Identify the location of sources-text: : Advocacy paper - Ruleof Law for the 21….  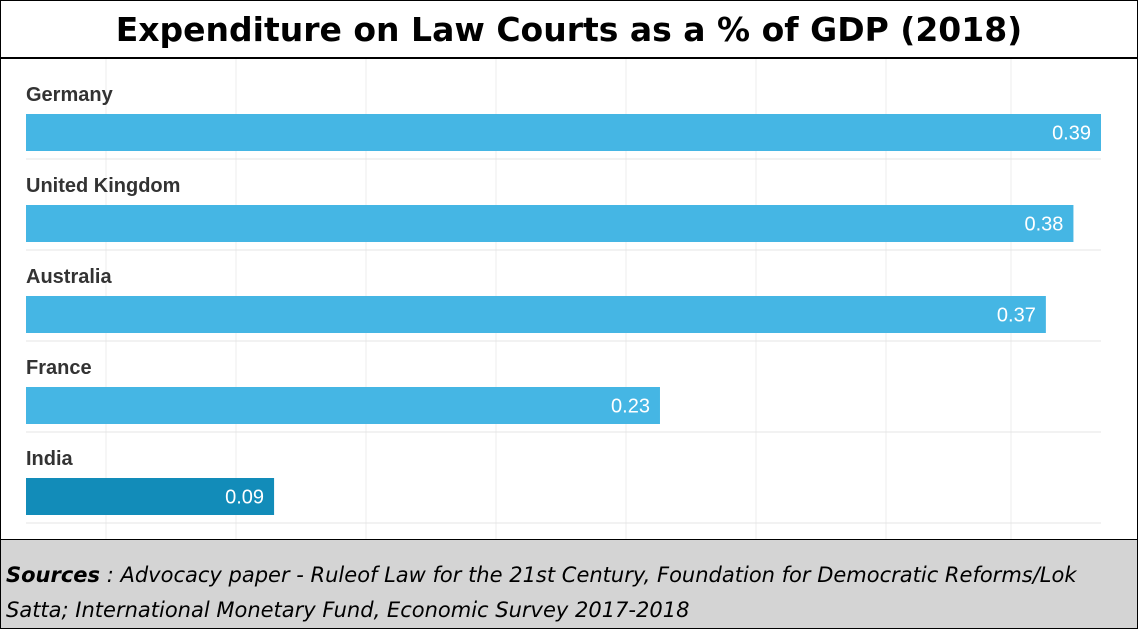
(541, 592).